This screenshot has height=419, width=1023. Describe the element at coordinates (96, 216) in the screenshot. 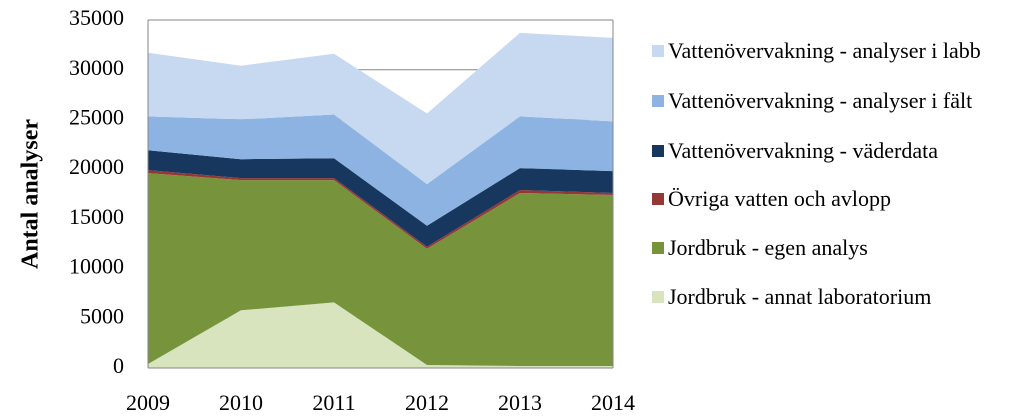

I see `y-tick-label: 15000` at that location.